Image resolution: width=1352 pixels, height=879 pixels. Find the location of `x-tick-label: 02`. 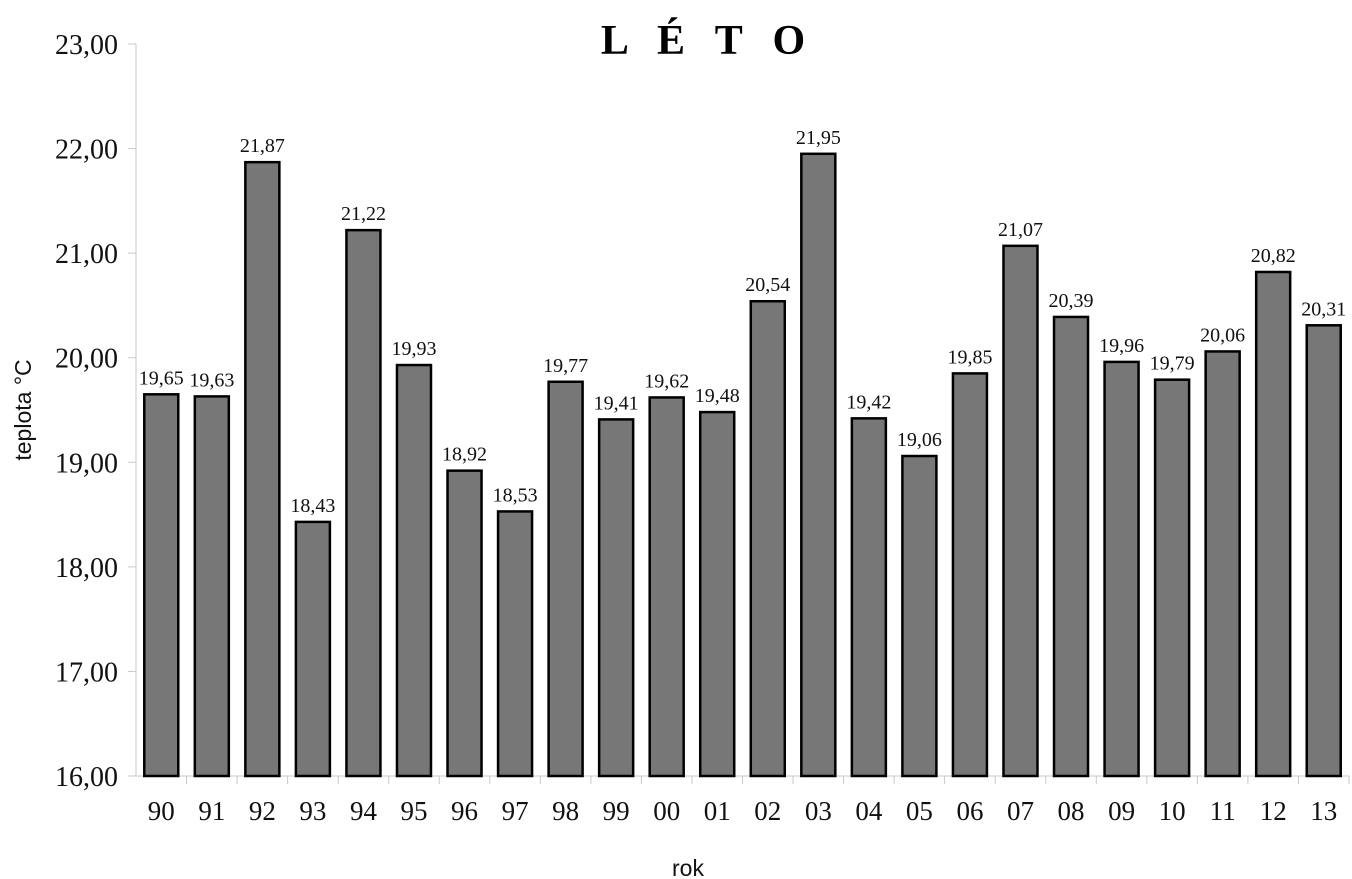

x-tick-label: 02 is located at coordinates (767, 811).